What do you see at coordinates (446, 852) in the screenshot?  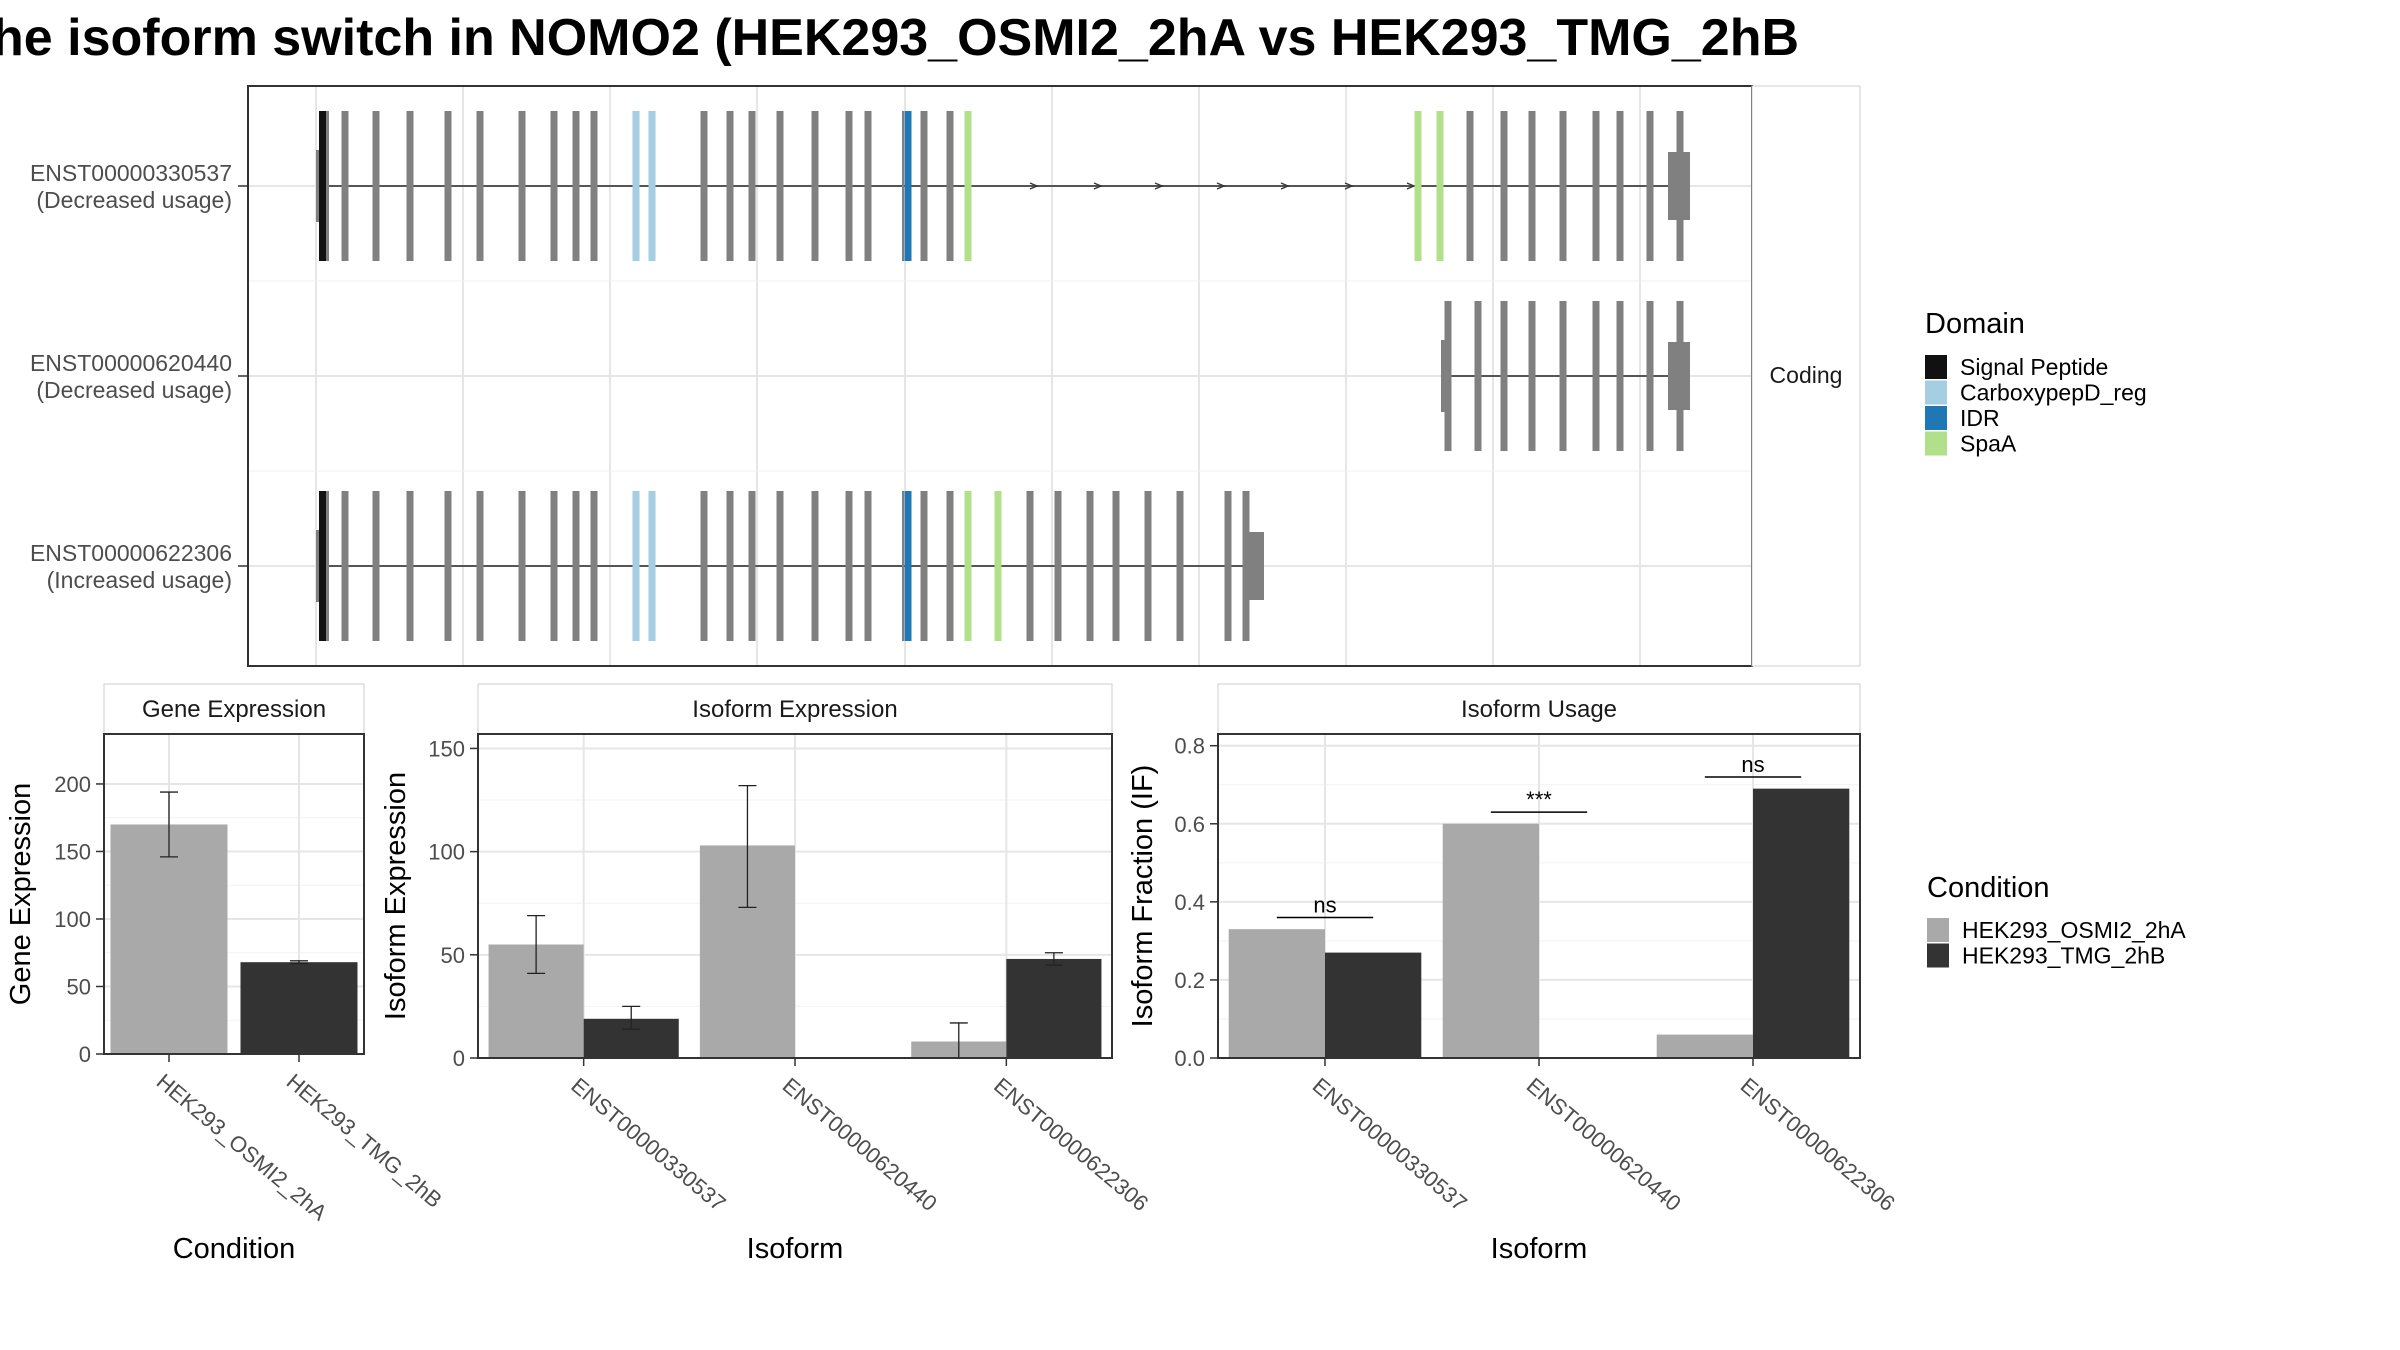 I see `y-tick-label: 100` at bounding box center [446, 852].